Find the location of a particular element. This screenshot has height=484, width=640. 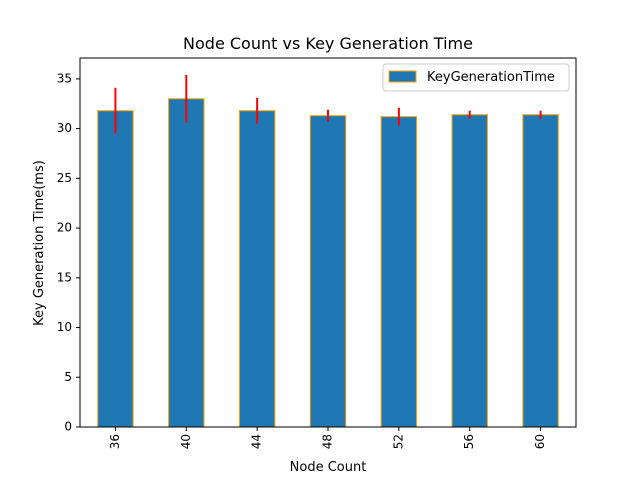

y-tick-label: 0 is located at coordinates (68, 427).